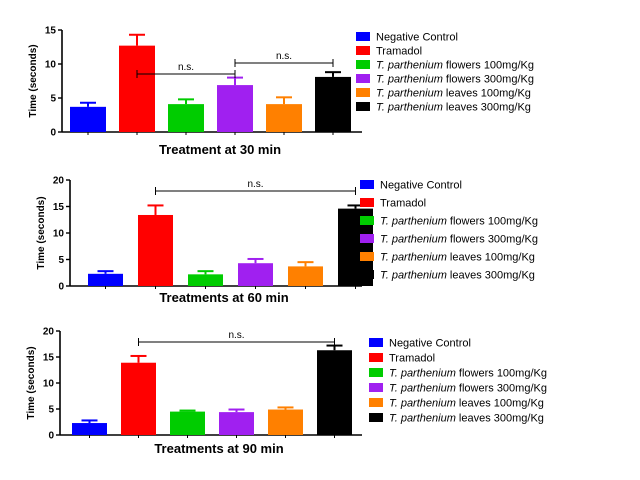 This screenshot has height=480, width=640. Describe the element at coordinates (218, 448) in the screenshot. I see `x-axis-label: Treatments at 90 min` at that location.